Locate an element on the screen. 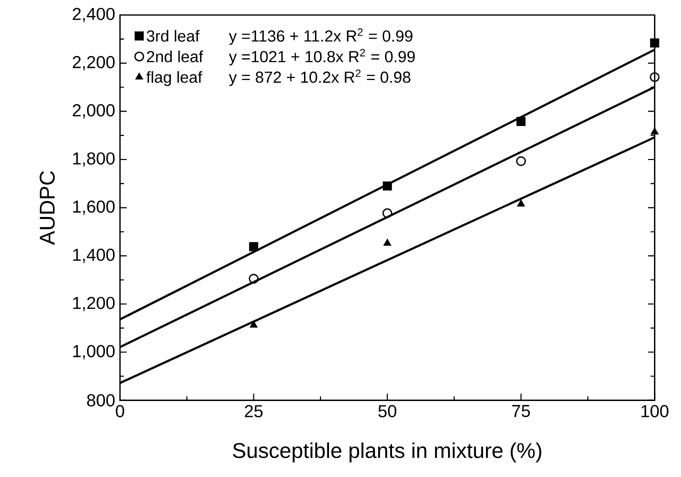 Image resolution: width=681 pixels, height=477 pixels. y-tick-label: 800 is located at coordinates (101, 400).